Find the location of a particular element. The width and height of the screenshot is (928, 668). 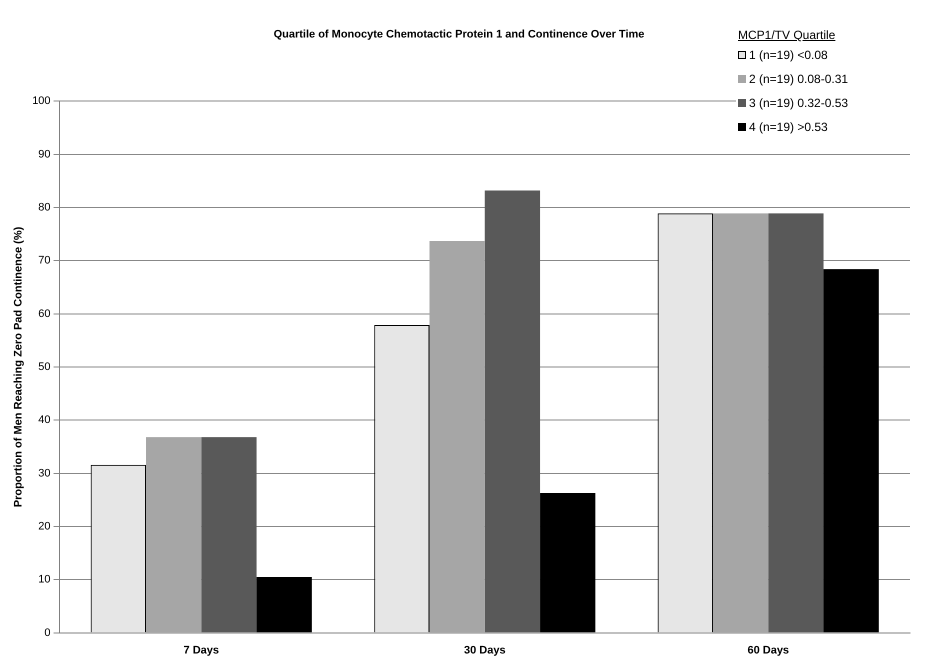

y-tick-label: 30 is located at coordinates (44, 473).